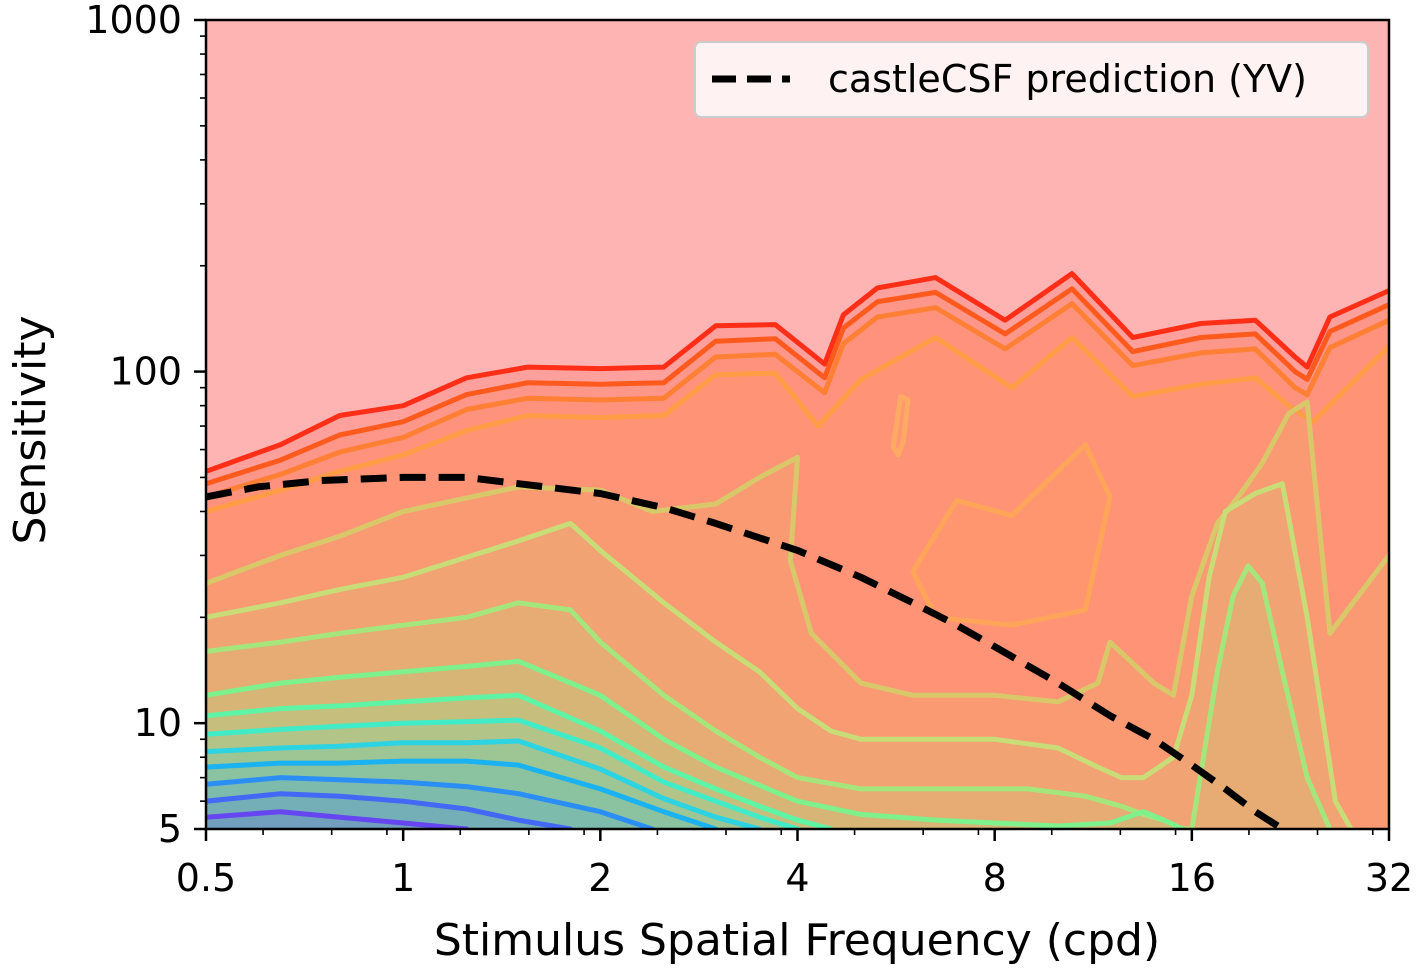 Image resolution: width=1422 pixels, height=971 pixels. What do you see at coordinates (206, 878) in the screenshot?
I see `x-tick-label: 0.5` at bounding box center [206, 878].